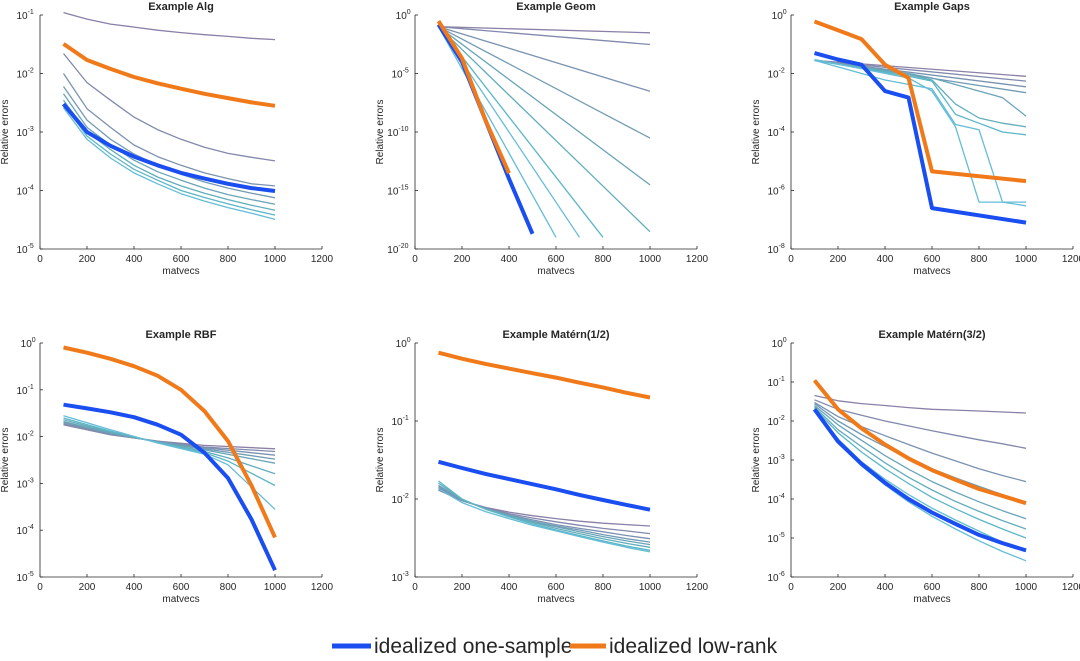  Describe the element at coordinates (403, 129) in the screenshot. I see `y-tick-exponent: -10` at that location.